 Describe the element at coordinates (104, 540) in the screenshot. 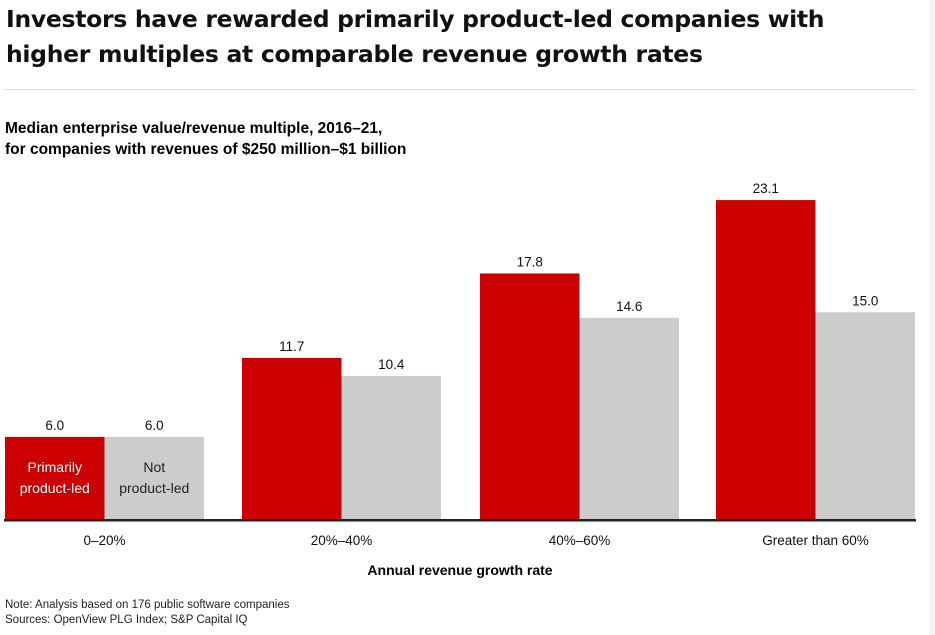

I see `x-tick-label: 0–20%` at that location.